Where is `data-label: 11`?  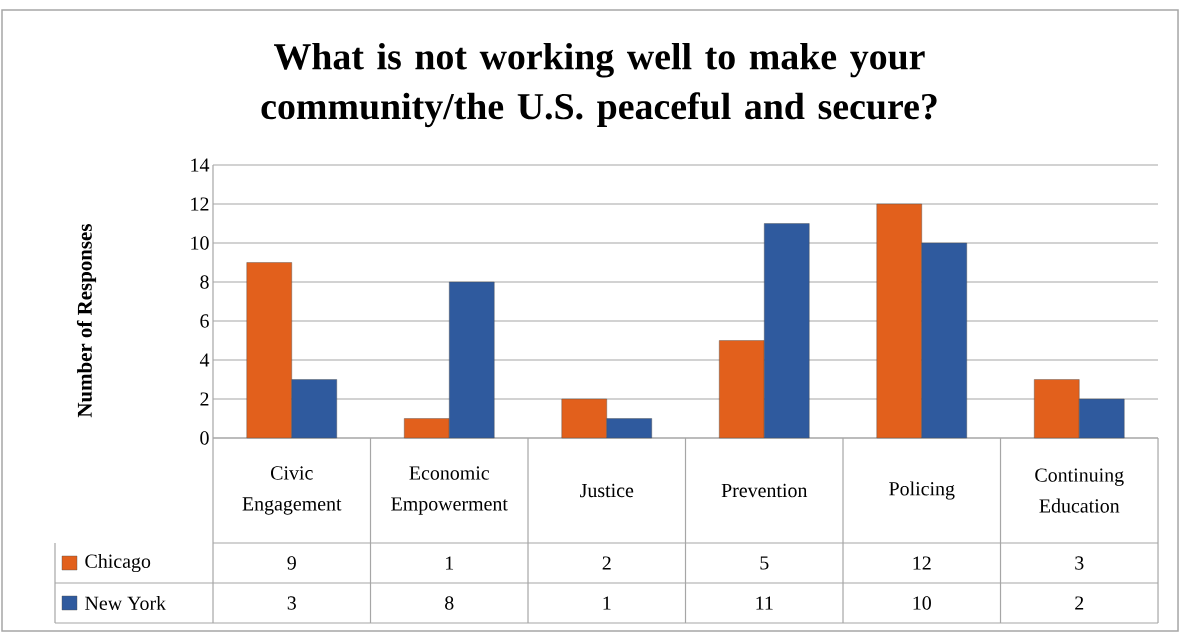
data-label: 11 is located at coordinates (764, 603).